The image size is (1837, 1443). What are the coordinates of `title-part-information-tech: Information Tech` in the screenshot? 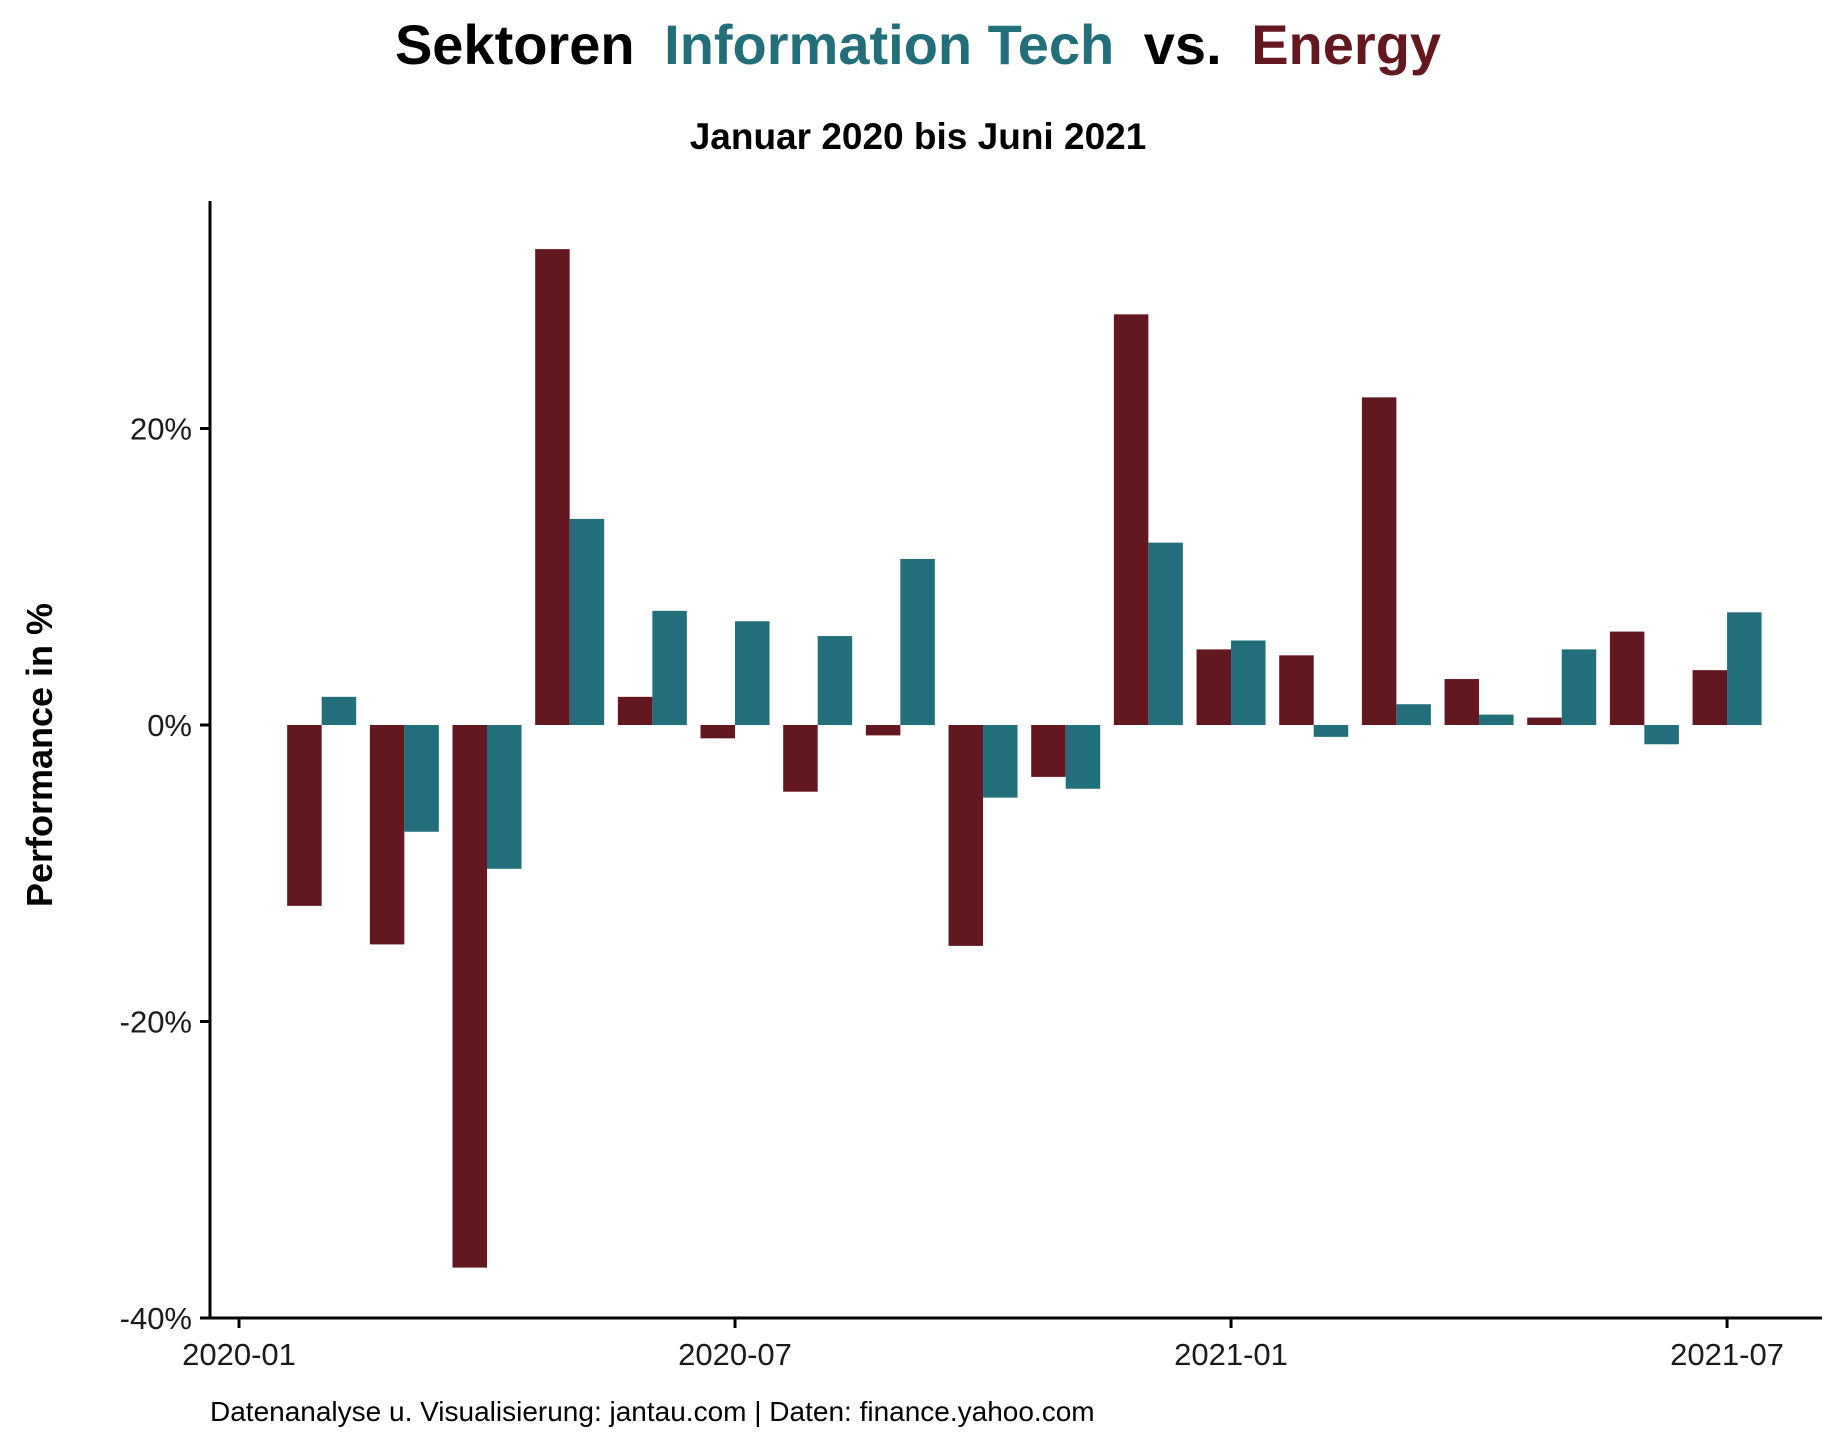 It's located at (889, 44).